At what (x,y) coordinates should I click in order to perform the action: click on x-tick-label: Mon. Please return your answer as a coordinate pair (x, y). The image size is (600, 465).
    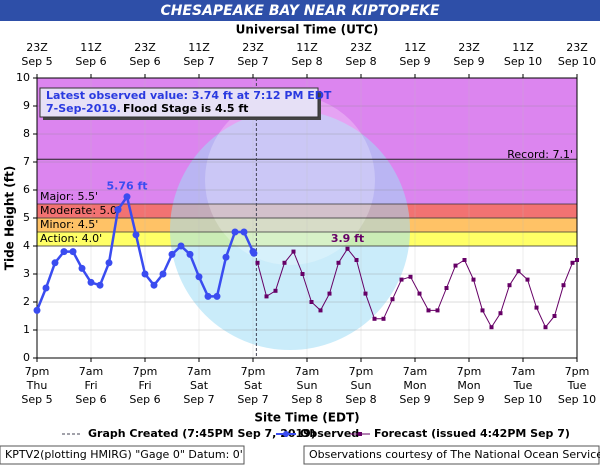
    Looking at the image, I should click on (414, 385).